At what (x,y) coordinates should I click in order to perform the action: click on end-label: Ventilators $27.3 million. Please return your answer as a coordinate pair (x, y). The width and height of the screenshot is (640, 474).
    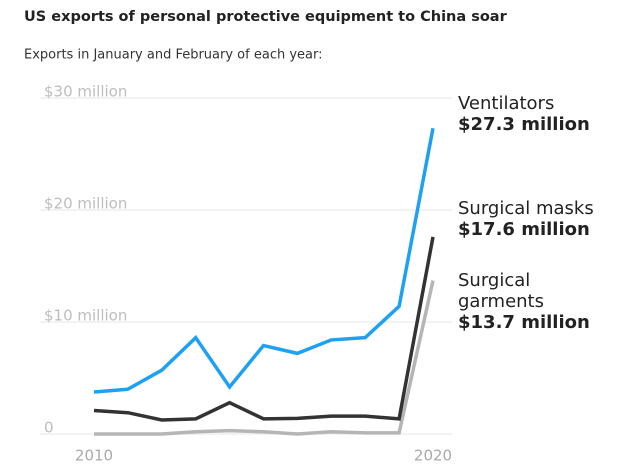
    Looking at the image, I should click on (533, 114).